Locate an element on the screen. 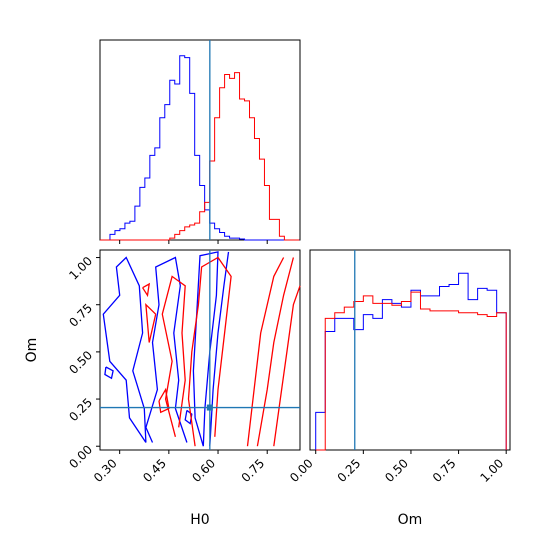 Image resolution: width=550 pixels, height=550 pixels. om-histogram-xtick-label-2: 0.50 is located at coordinates (396, 470).